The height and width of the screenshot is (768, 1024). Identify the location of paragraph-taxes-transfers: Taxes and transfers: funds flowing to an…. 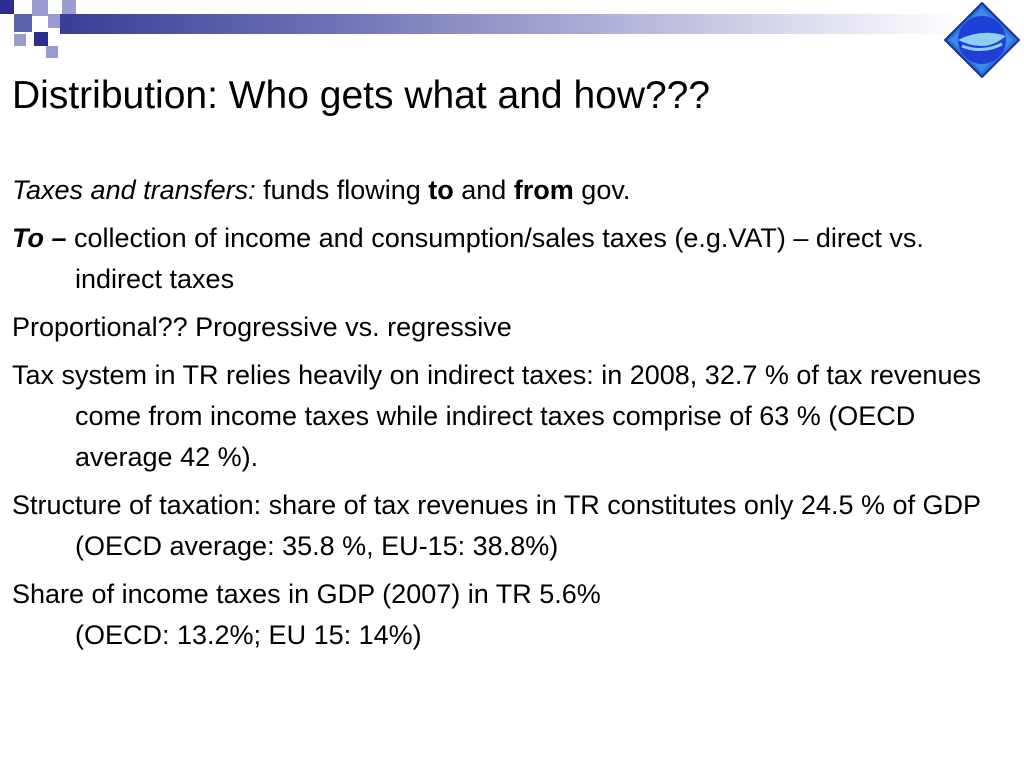
(512, 190).